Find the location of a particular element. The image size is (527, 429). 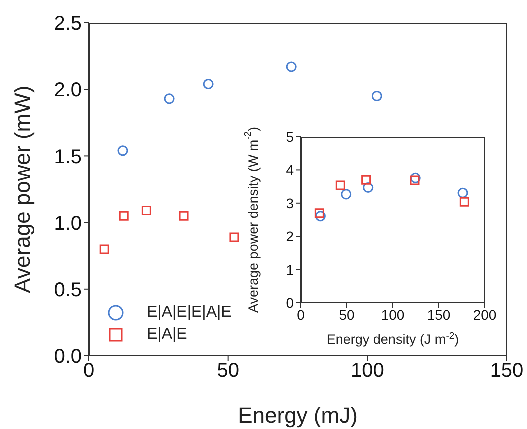

x-tick-label: 0 is located at coordinates (301, 314).